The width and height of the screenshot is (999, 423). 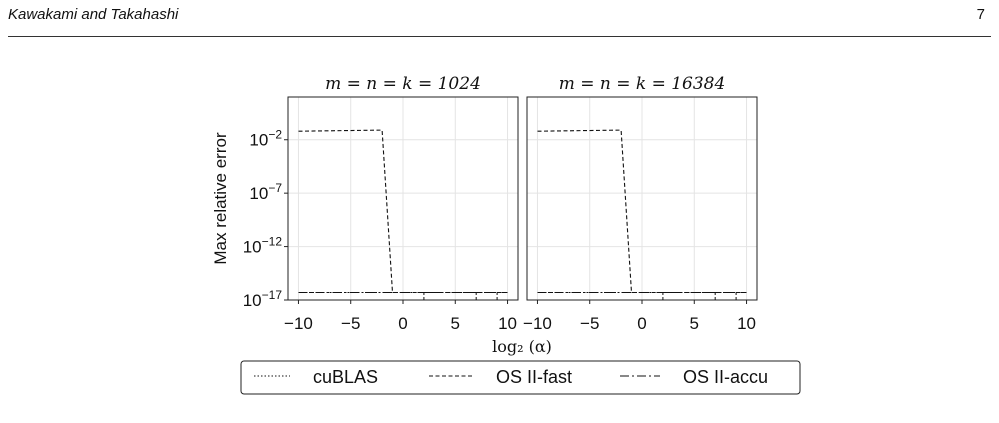 What do you see at coordinates (642, 84) in the screenshot?
I see `panel-title: m = n = k = 16384` at bounding box center [642, 84].